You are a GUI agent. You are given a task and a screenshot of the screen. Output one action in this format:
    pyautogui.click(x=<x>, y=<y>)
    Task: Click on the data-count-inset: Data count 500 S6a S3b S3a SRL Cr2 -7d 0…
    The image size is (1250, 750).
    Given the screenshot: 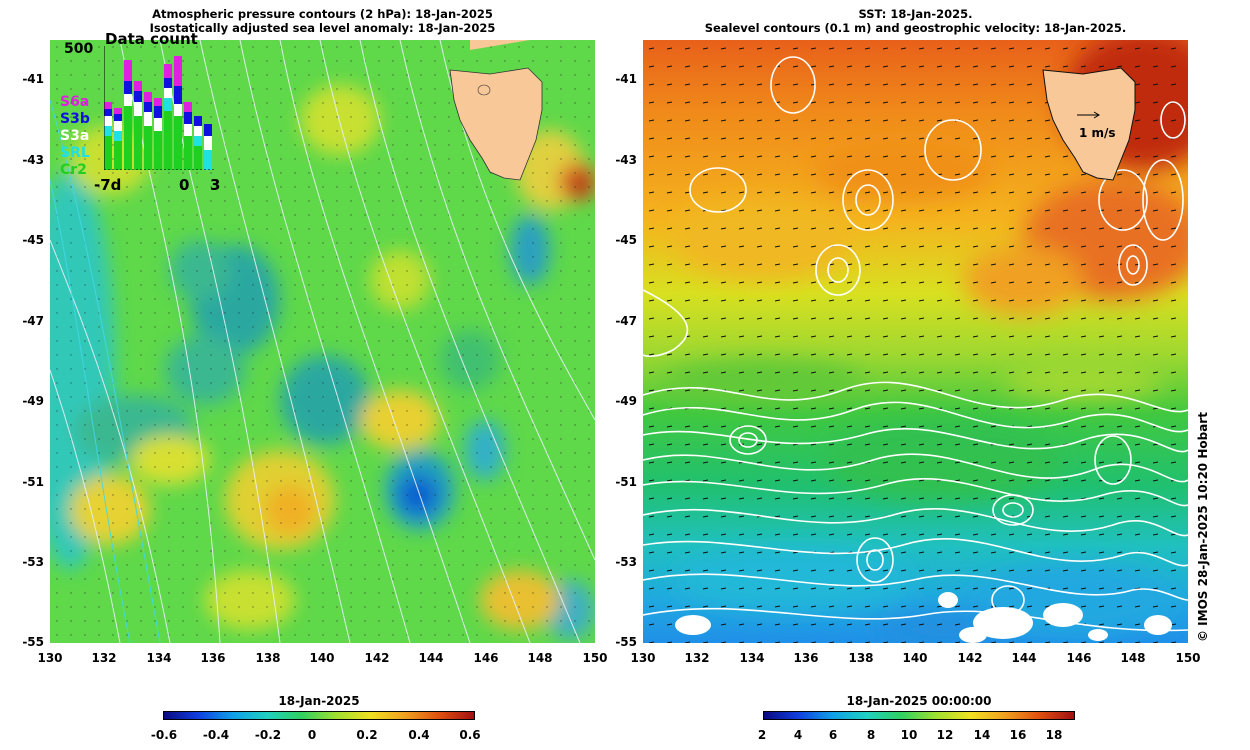 What is the action you would take?
    pyautogui.click(x=140, y=112)
    